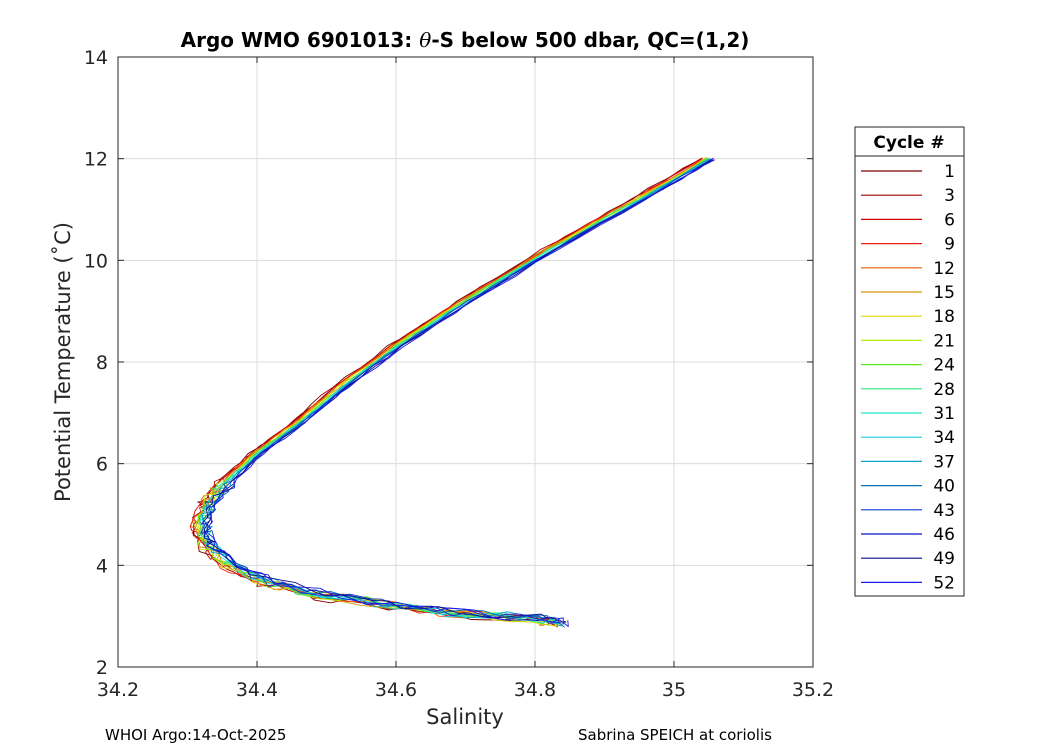 The height and width of the screenshot is (750, 1050). What do you see at coordinates (425, 40) in the screenshot?
I see `chart-title-theta: θ` at bounding box center [425, 40].